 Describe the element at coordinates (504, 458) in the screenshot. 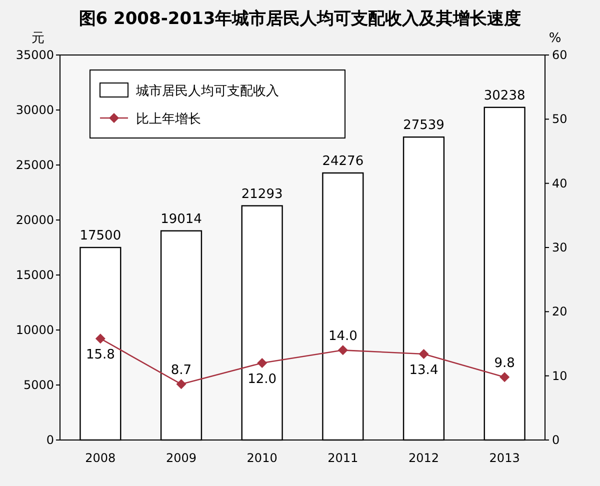

I see `x-tick-label: 2013` at that location.